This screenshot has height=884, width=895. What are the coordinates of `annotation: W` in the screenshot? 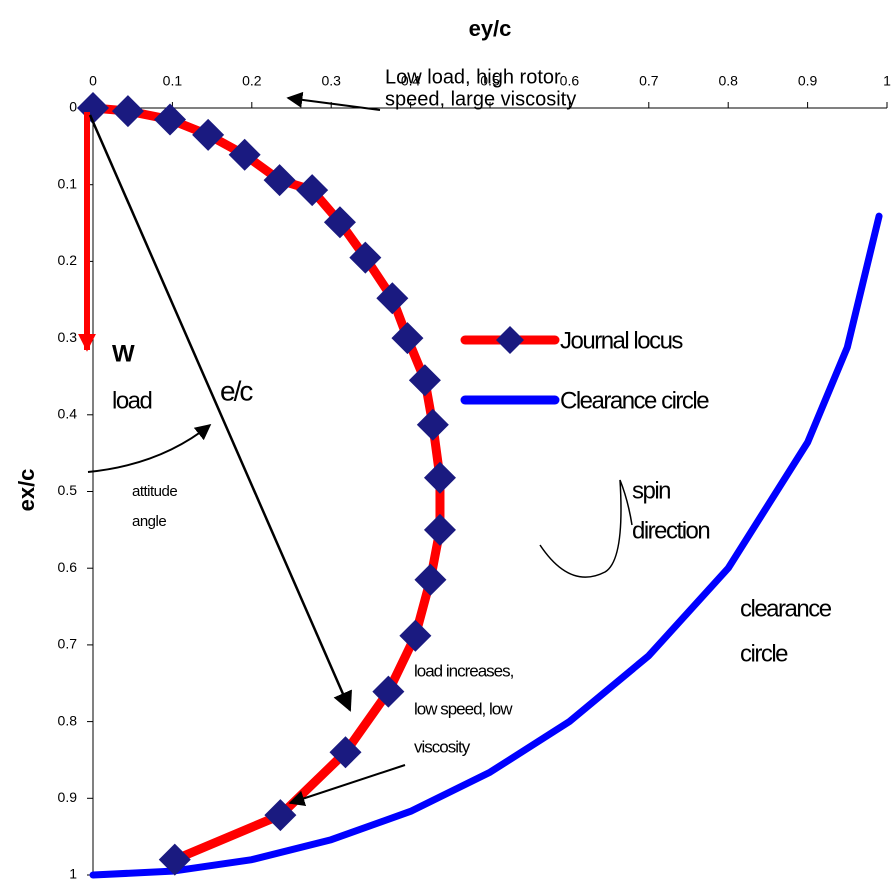 It's located at (123, 353).